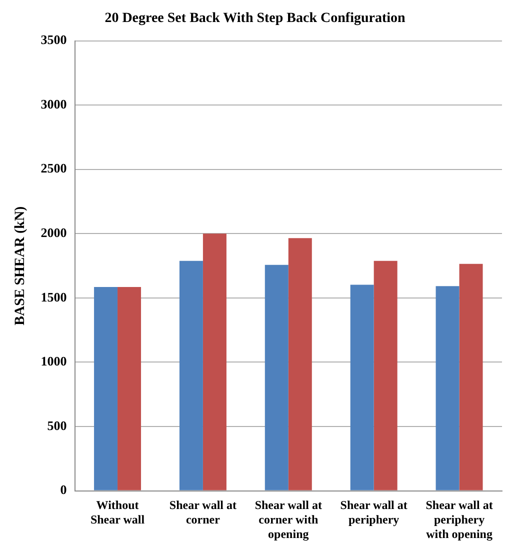  I want to click on chart-title: 20 Degree Set Back With Step Back Configuration, so click(255, 18).